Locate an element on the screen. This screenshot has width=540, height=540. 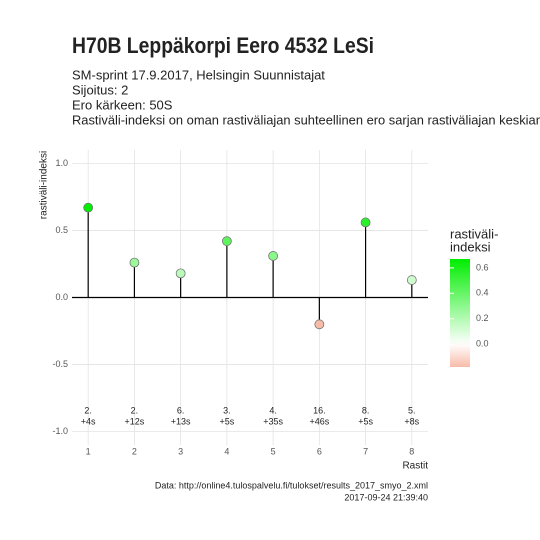
annotation: +13s is located at coordinates (181, 421).